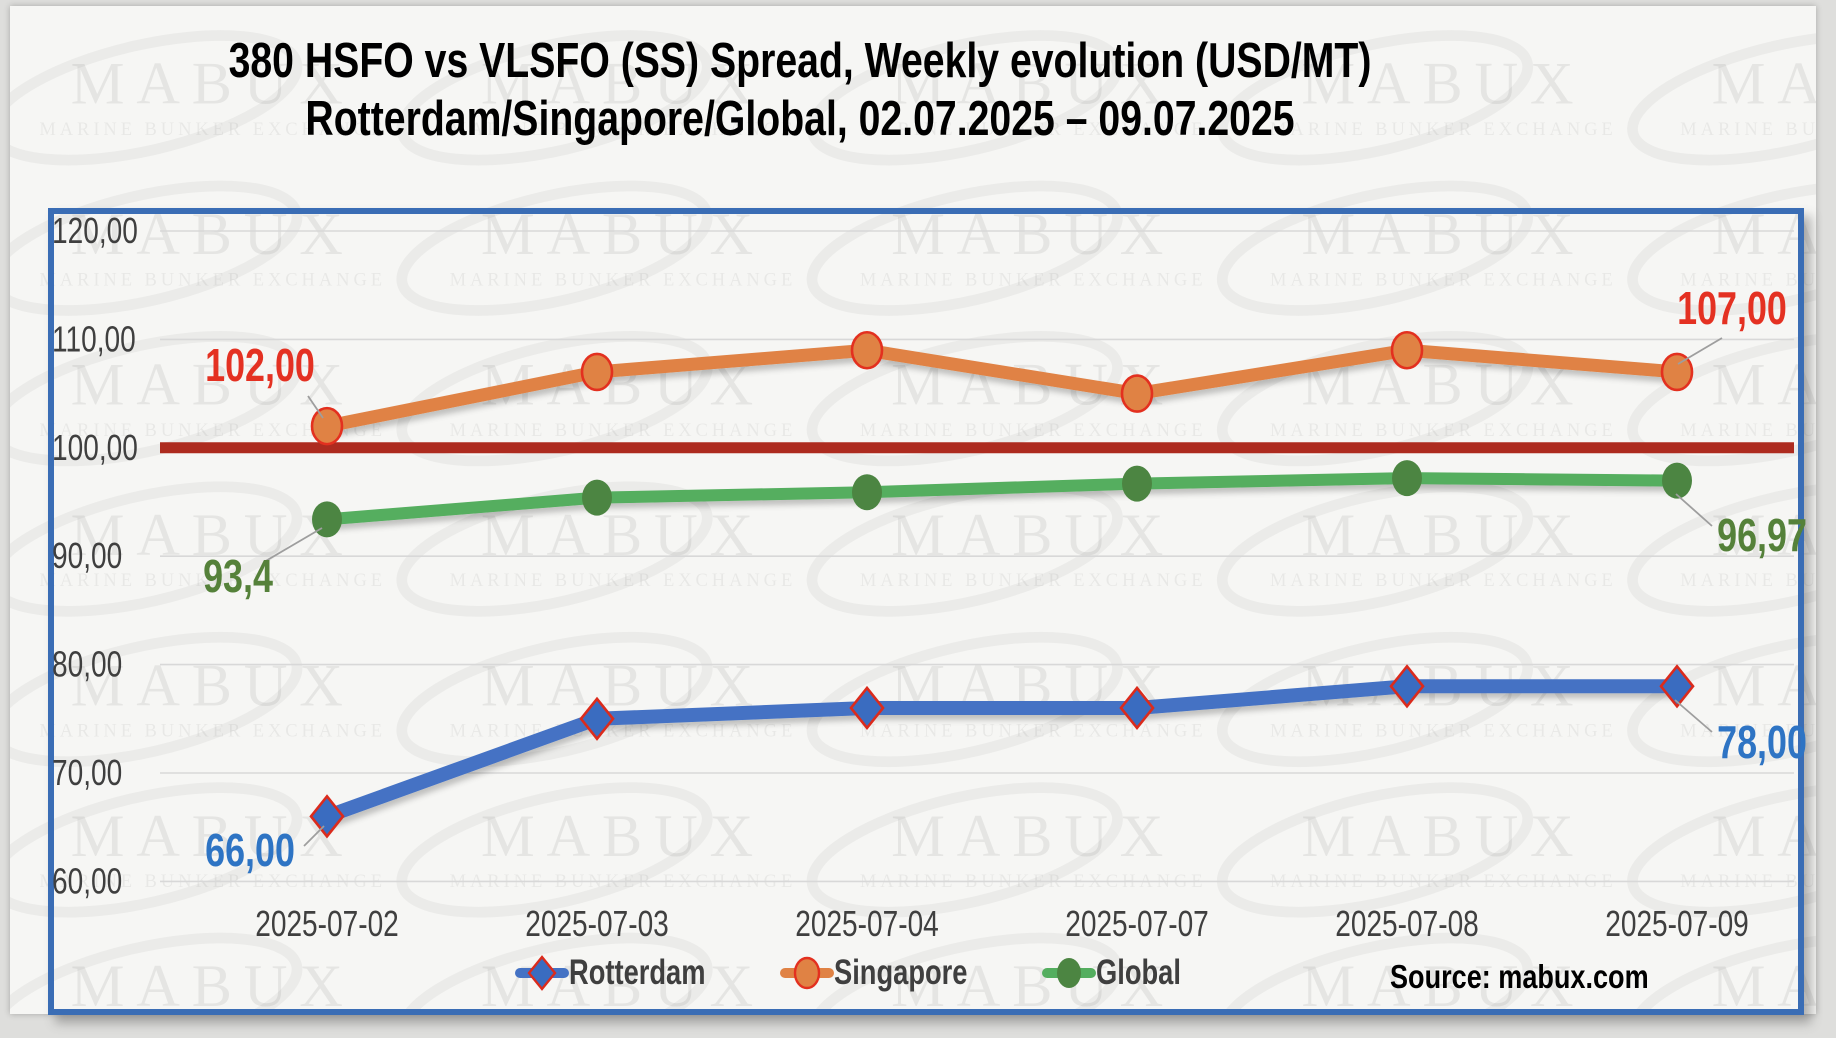 The image size is (1836, 1038). I want to click on y-tick-80: 80,00, so click(87, 664).